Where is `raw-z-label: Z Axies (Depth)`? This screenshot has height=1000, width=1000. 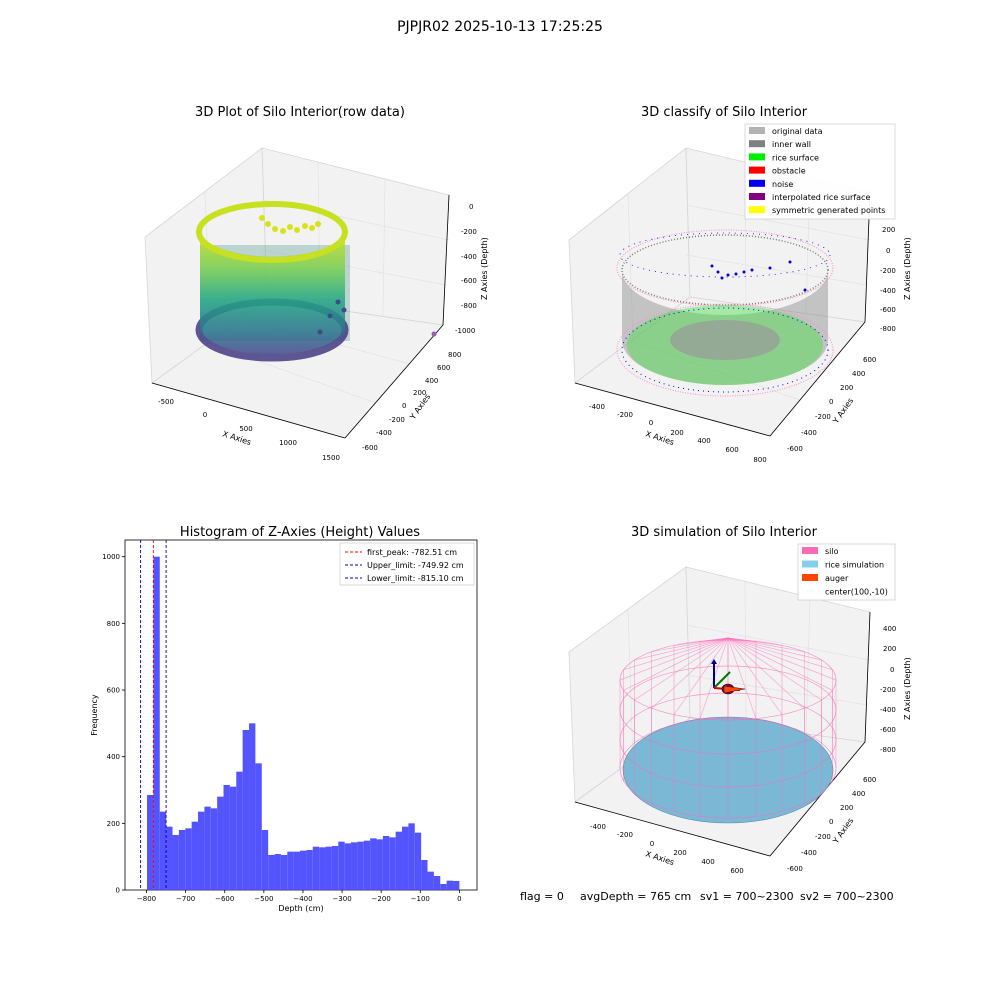 raw-z-label: Z Axies (Depth) is located at coordinates (484, 268).